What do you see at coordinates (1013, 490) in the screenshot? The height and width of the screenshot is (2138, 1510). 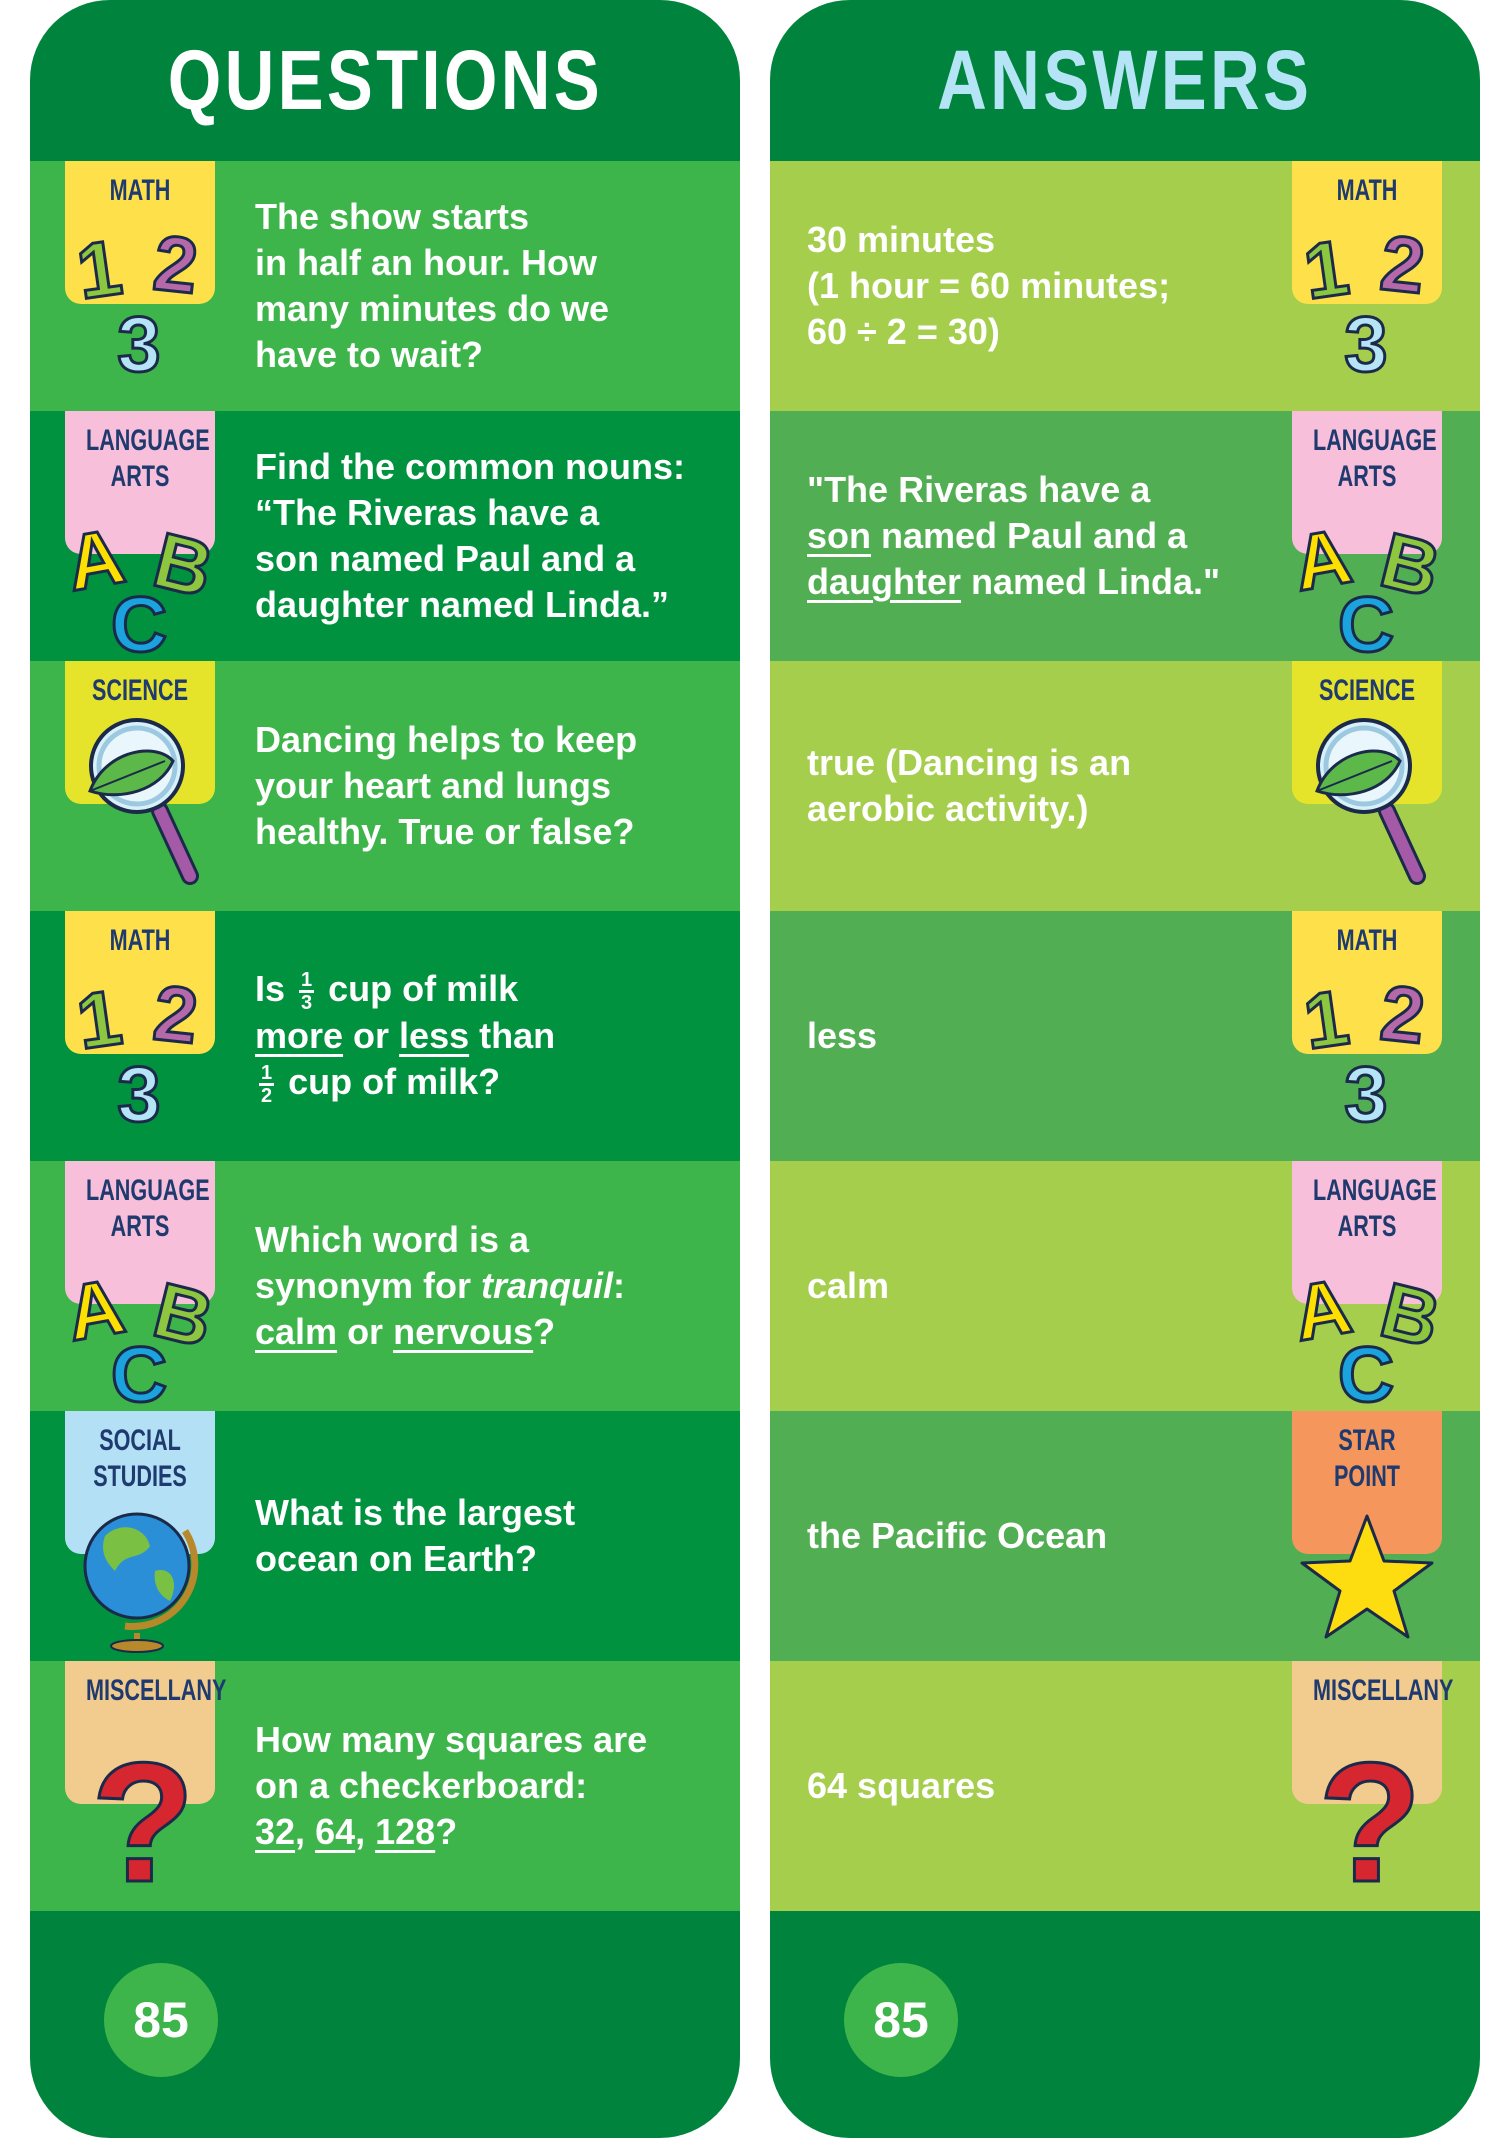 I see `text-line: "The Riveras have a` at bounding box center [1013, 490].